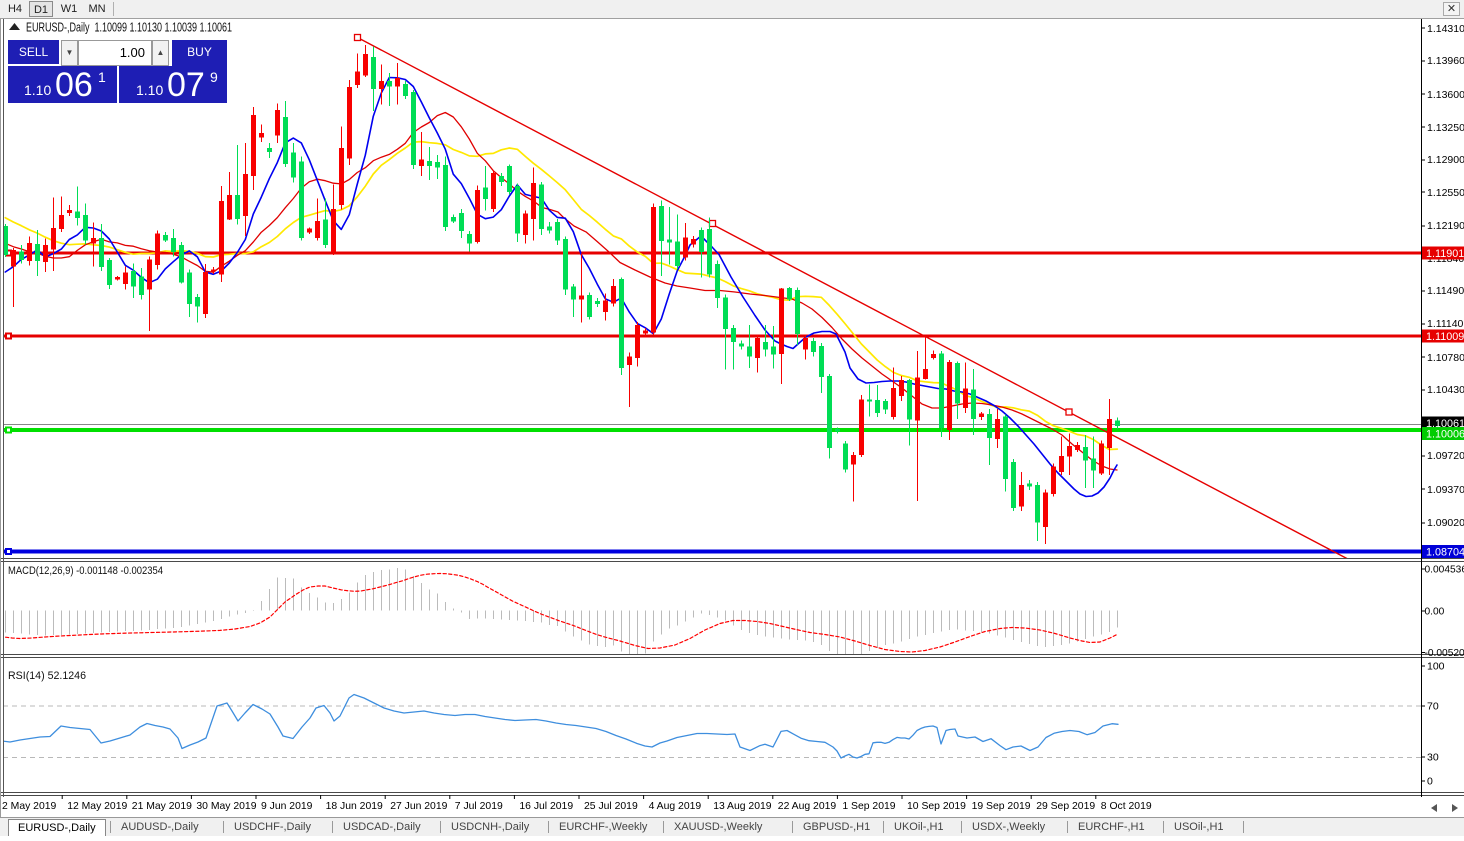 The height and width of the screenshot is (841, 1464). Describe the element at coordinates (354, 806) in the screenshot. I see `svg-text: 18 Jun 2019` at that location.